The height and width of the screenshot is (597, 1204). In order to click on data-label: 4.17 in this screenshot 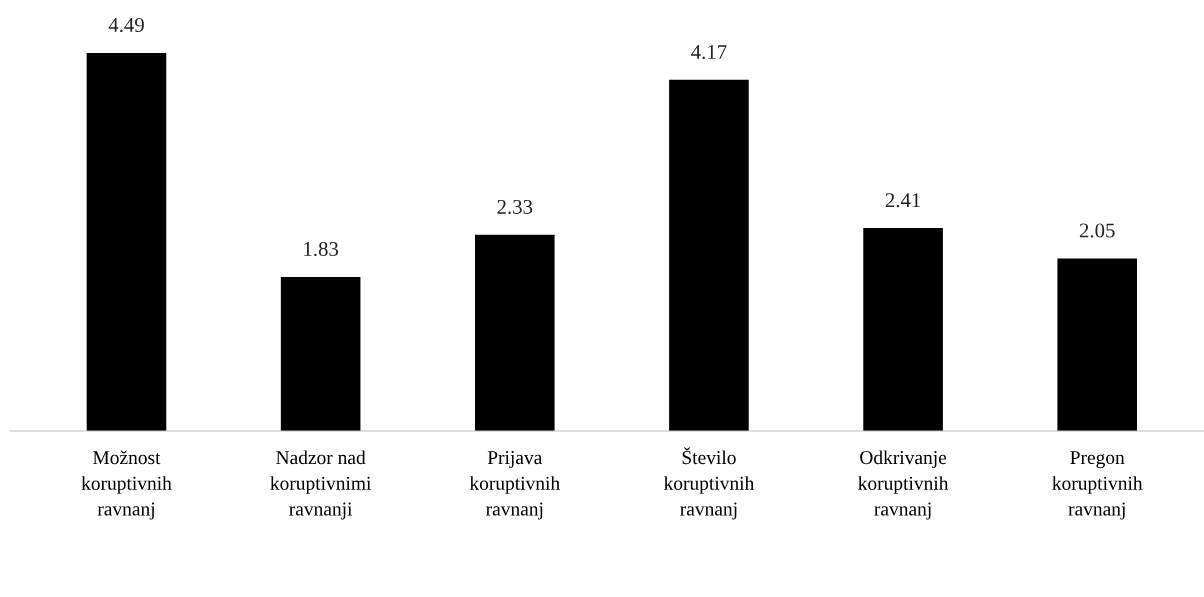, I will do `click(709, 52)`.